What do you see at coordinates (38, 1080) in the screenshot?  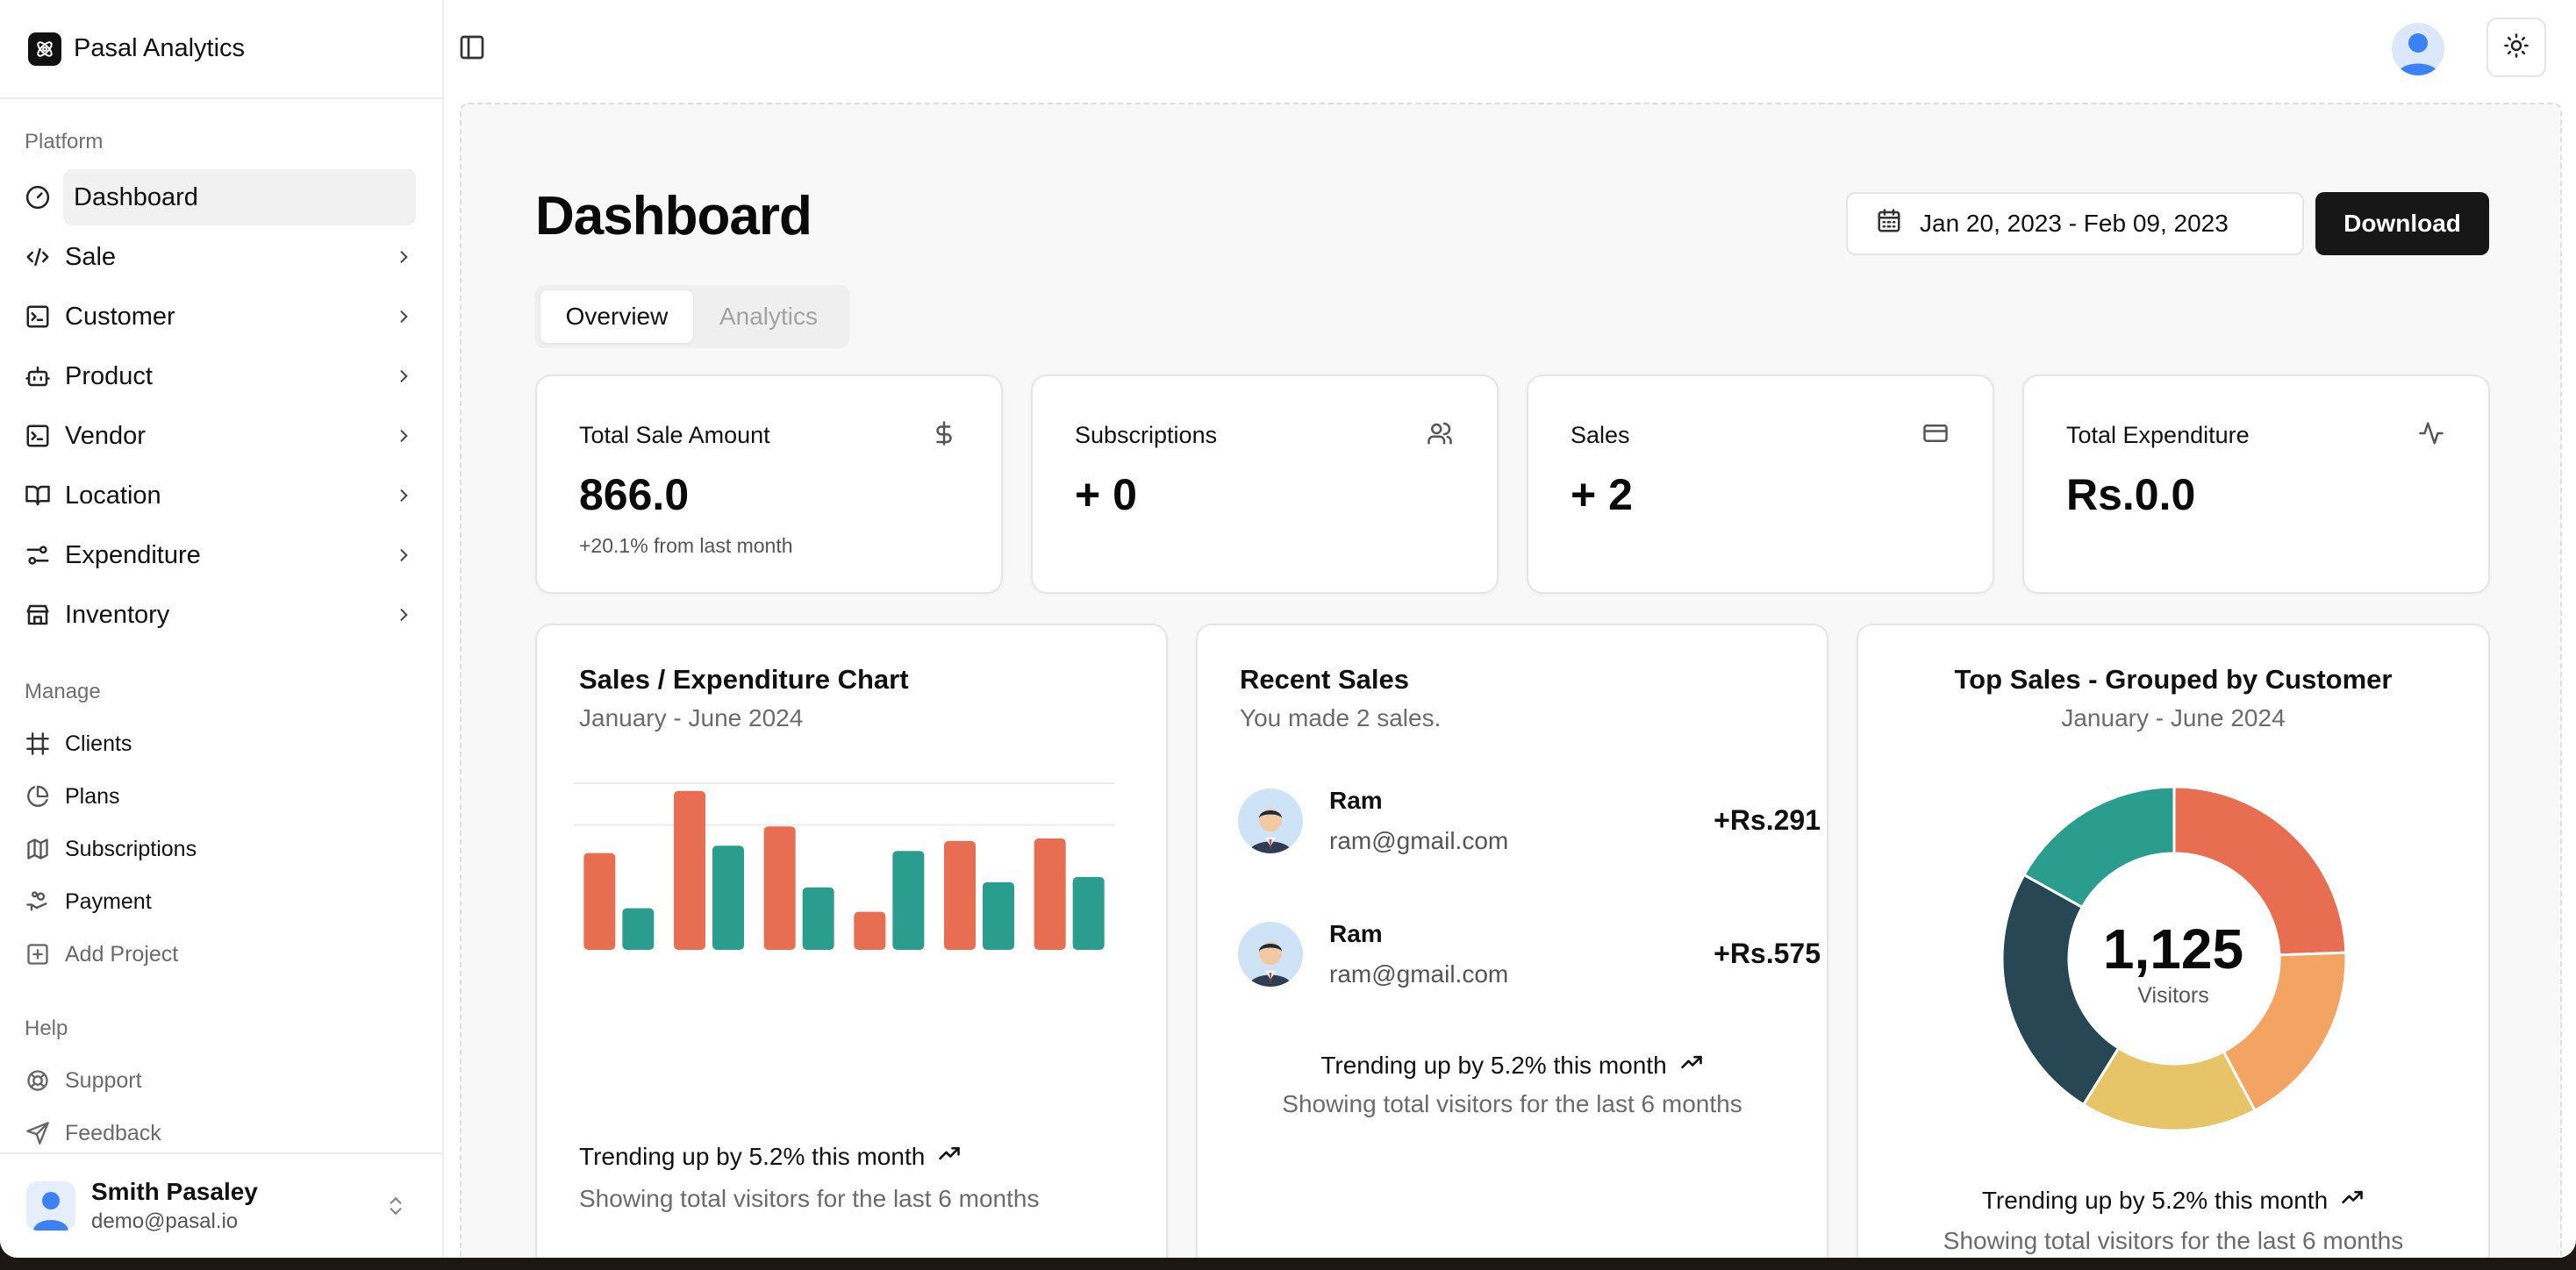 I see `life-buoy-icon` at bounding box center [38, 1080].